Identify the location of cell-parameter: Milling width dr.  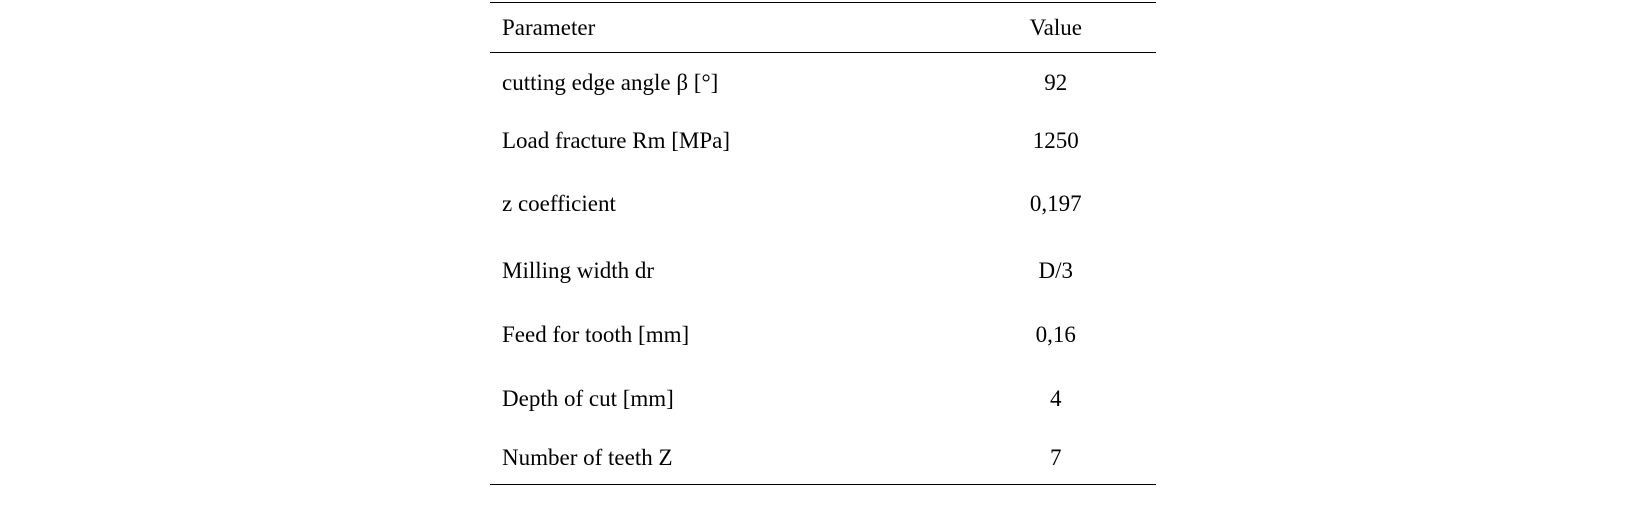
(578, 270).